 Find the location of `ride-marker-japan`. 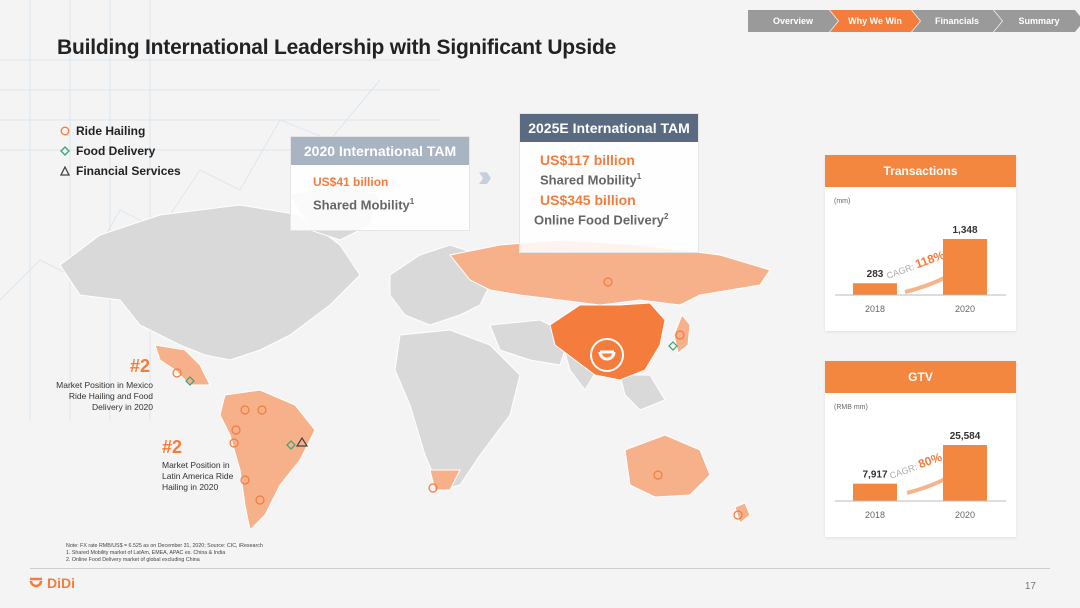

ride-marker-japan is located at coordinates (680, 335).